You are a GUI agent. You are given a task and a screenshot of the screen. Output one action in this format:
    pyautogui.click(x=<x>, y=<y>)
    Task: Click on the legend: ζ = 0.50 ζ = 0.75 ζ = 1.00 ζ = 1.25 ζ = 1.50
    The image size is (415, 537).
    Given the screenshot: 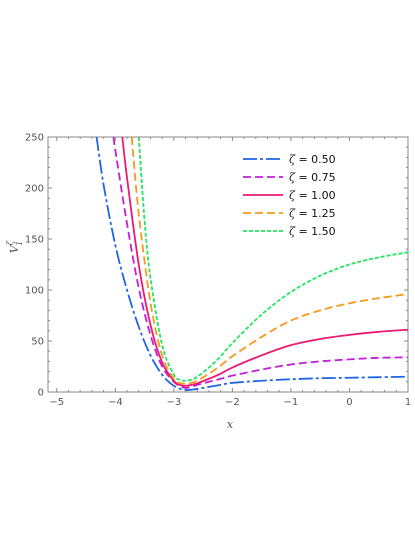 What is the action you would take?
    pyautogui.click(x=289, y=195)
    